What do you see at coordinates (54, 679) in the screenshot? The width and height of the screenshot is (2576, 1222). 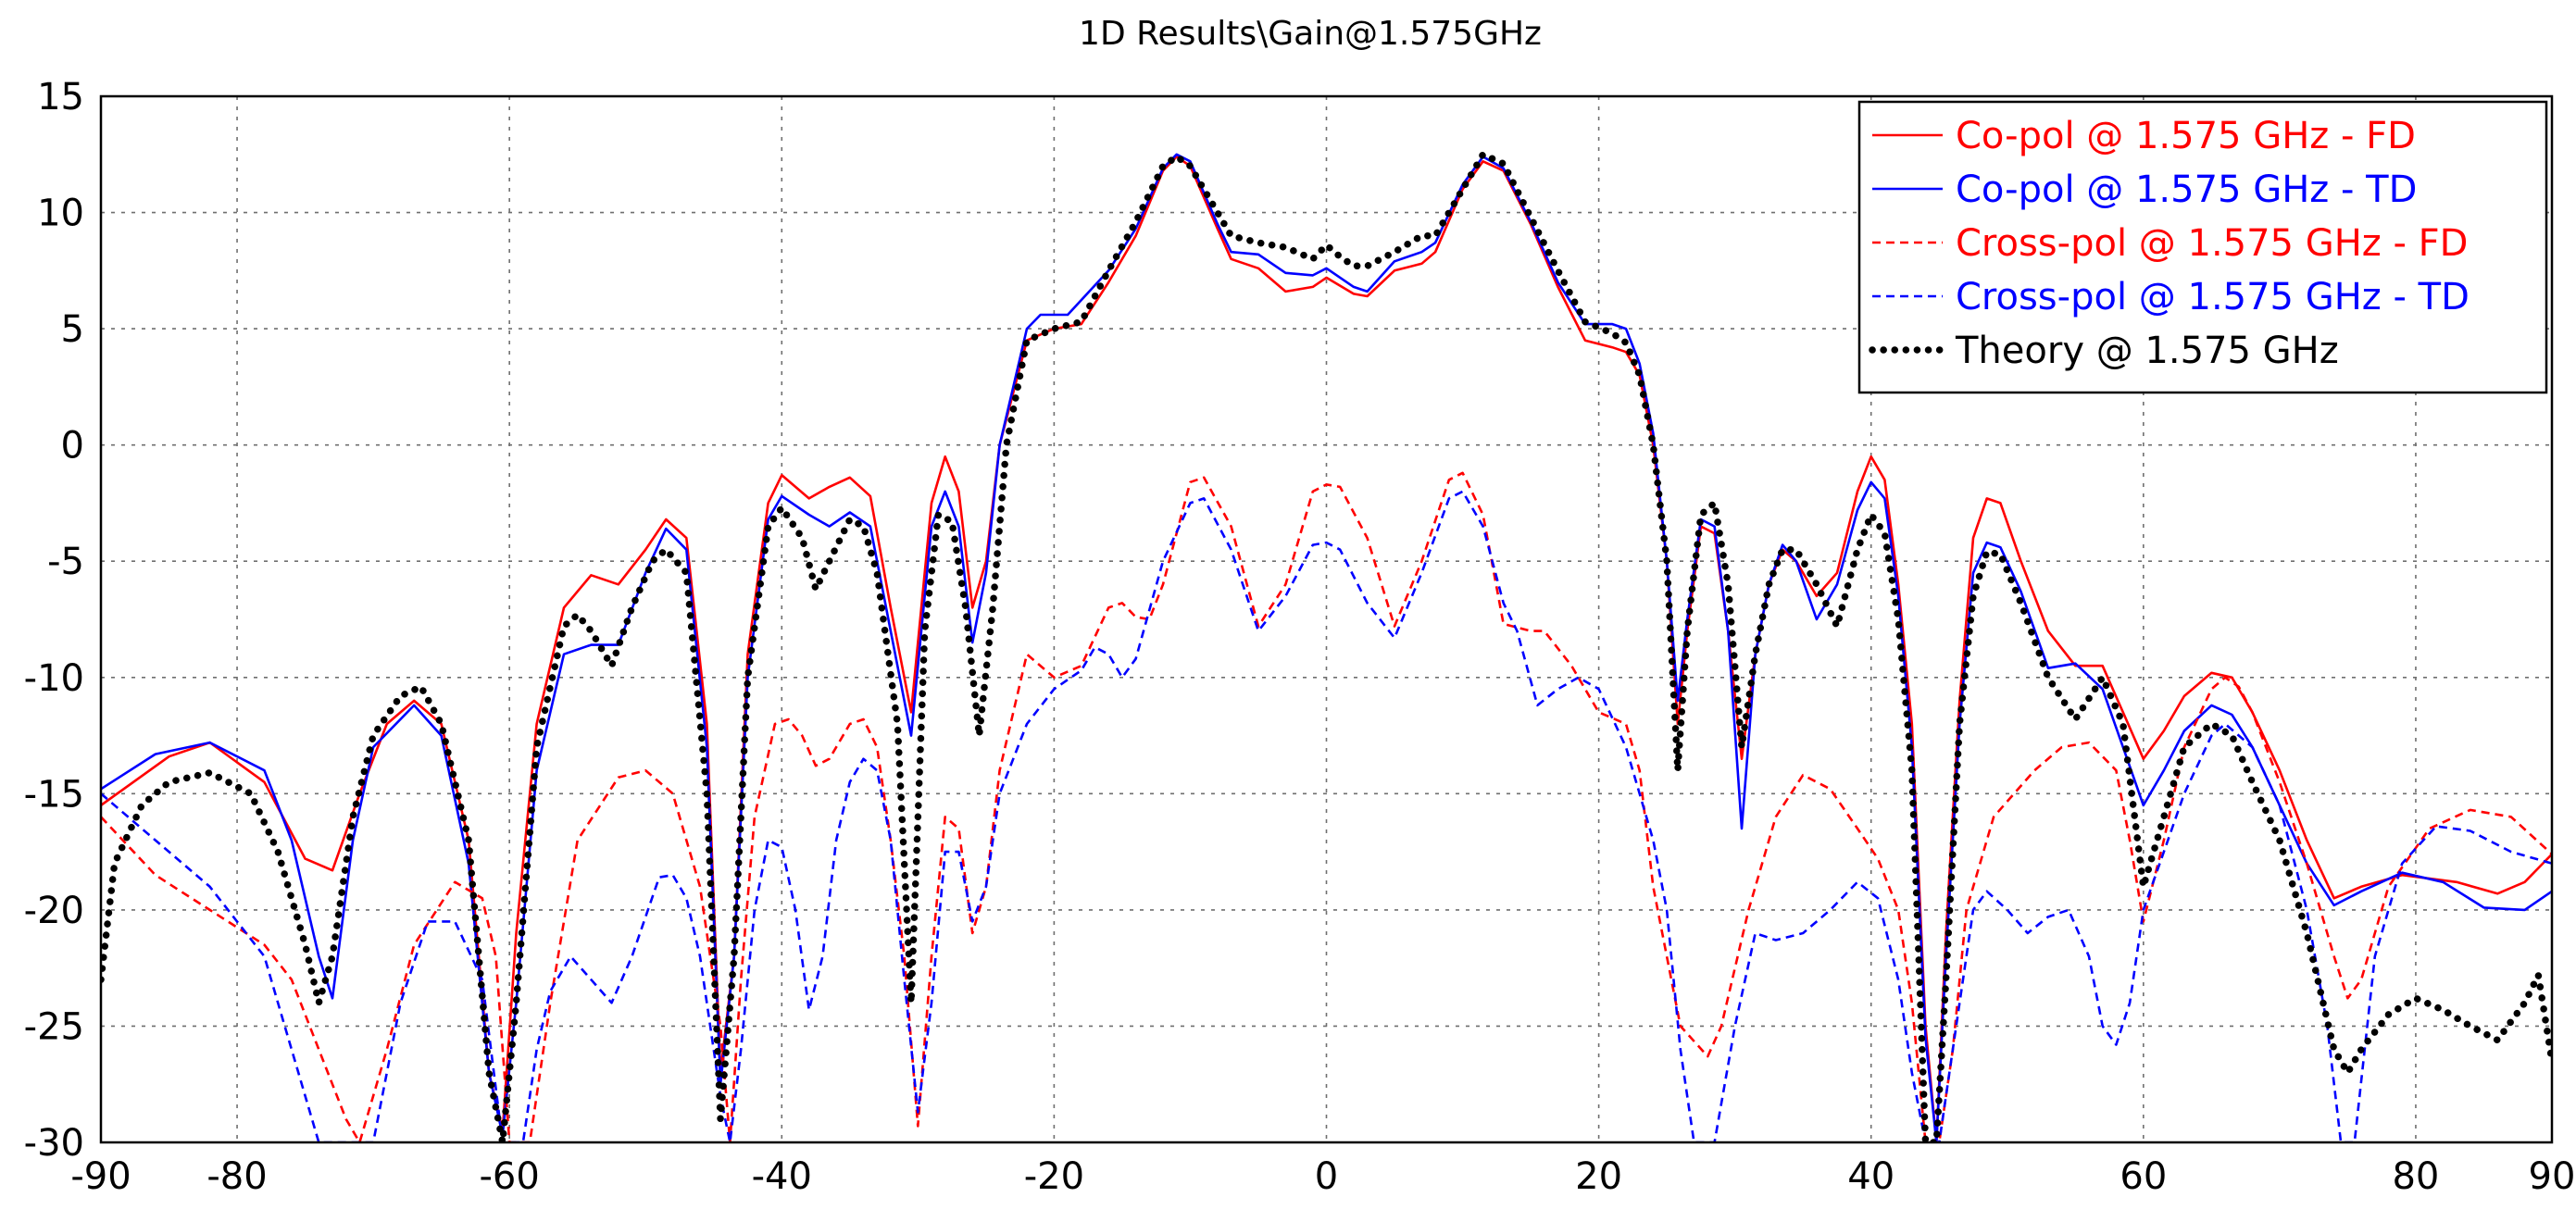 I see `y-tick-label: -10` at bounding box center [54, 679].